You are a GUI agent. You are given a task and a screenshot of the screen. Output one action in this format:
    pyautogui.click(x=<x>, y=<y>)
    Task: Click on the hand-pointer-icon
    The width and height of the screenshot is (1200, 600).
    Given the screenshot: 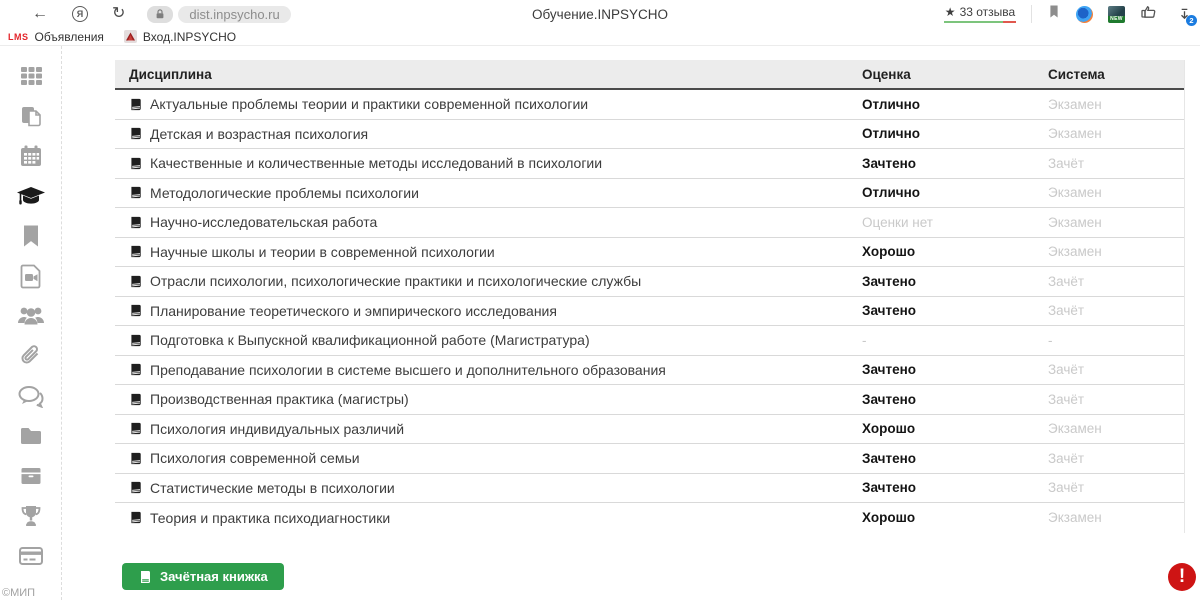 What is the action you would take?
    pyautogui.click(x=1149, y=14)
    